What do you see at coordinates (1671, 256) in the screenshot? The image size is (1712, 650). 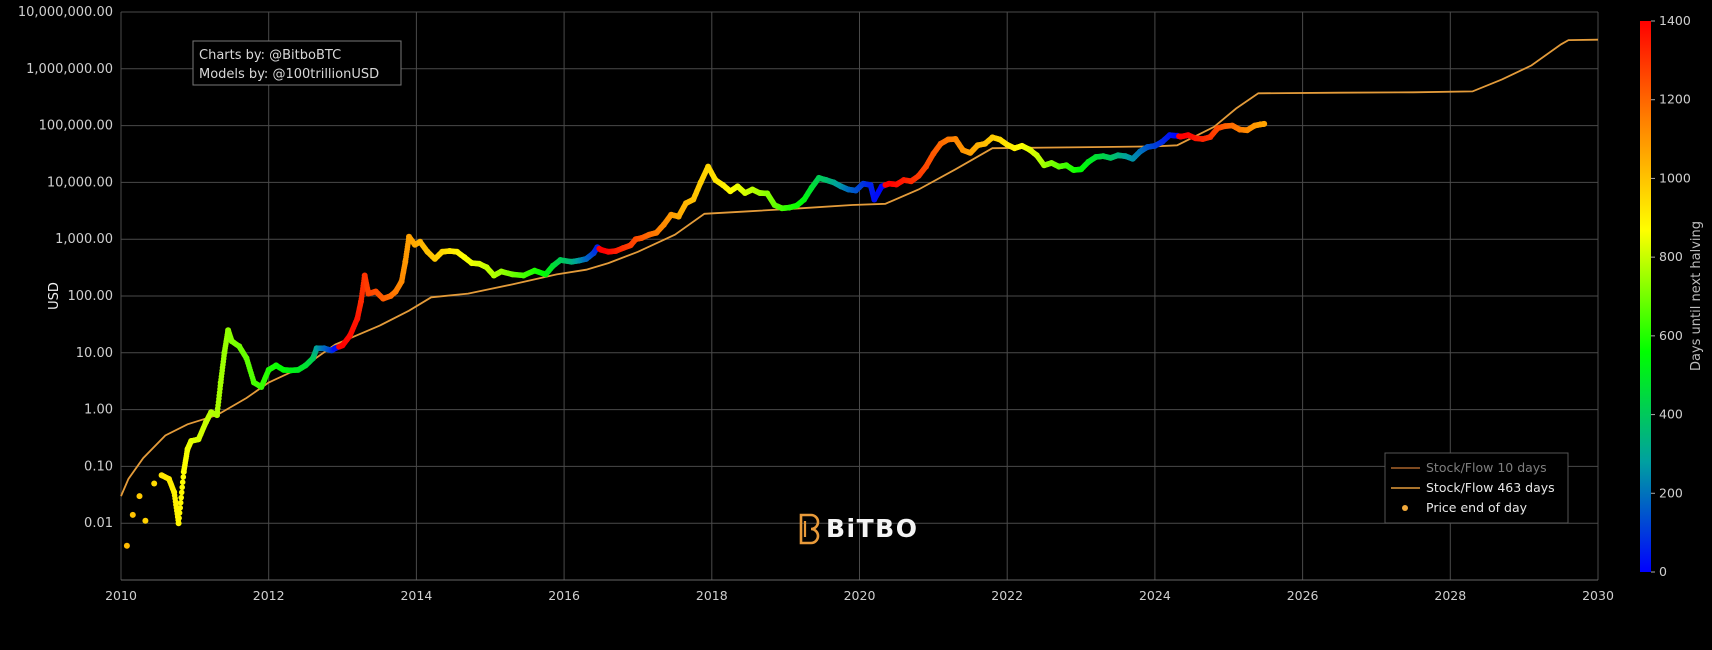 I see `colorbar-tick-label: 800` at bounding box center [1671, 256].